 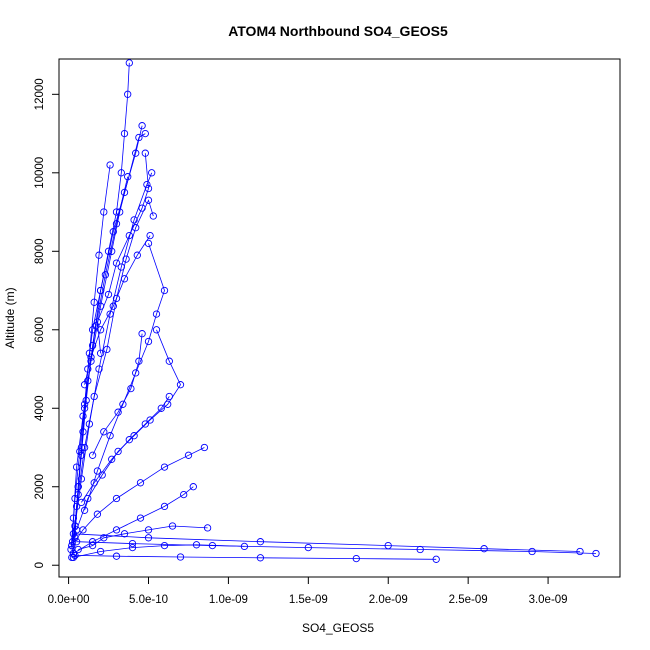 I want to click on x-tick-label: 5.0e-10, so click(x=148, y=600).